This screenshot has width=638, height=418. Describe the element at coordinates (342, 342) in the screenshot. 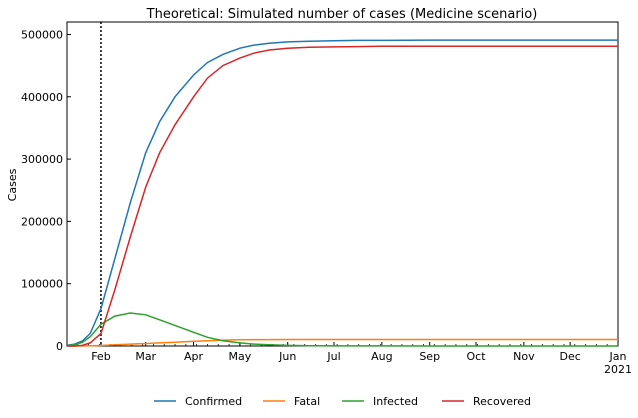

I see `series-line-fatal` at that location.